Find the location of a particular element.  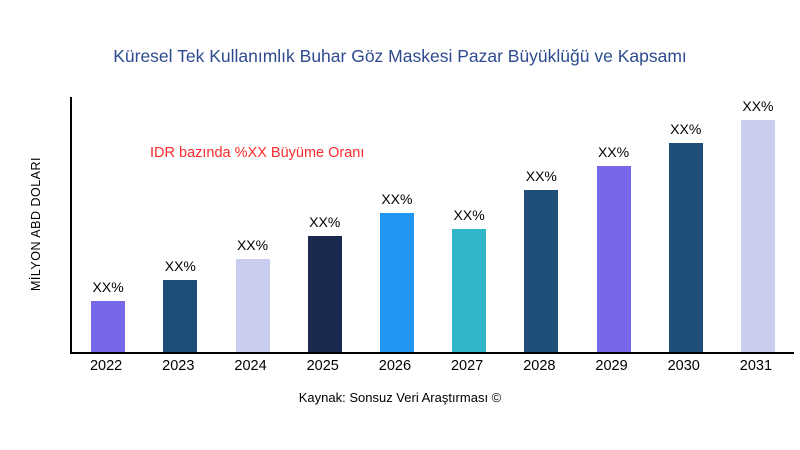

x-axis-label: 2031 is located at coordinates (756, 366).